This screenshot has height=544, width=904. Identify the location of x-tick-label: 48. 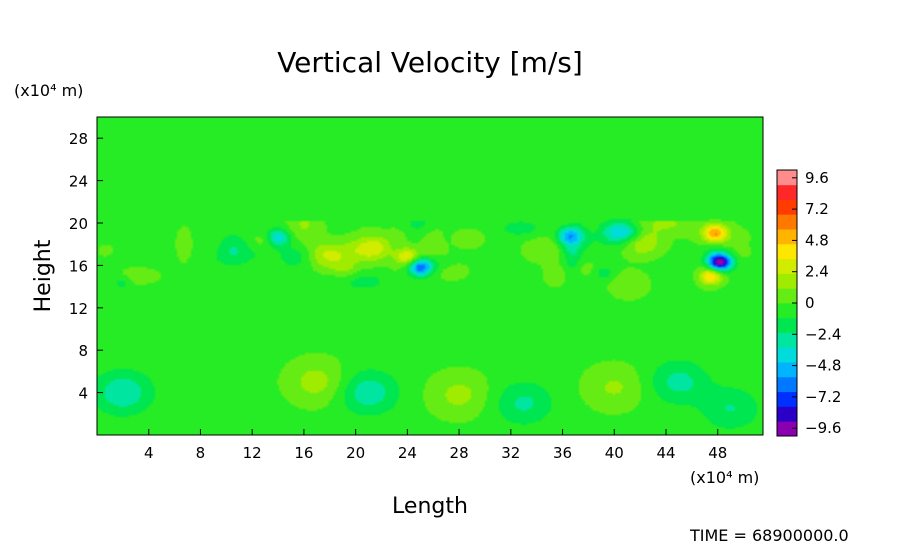
(717, 453).